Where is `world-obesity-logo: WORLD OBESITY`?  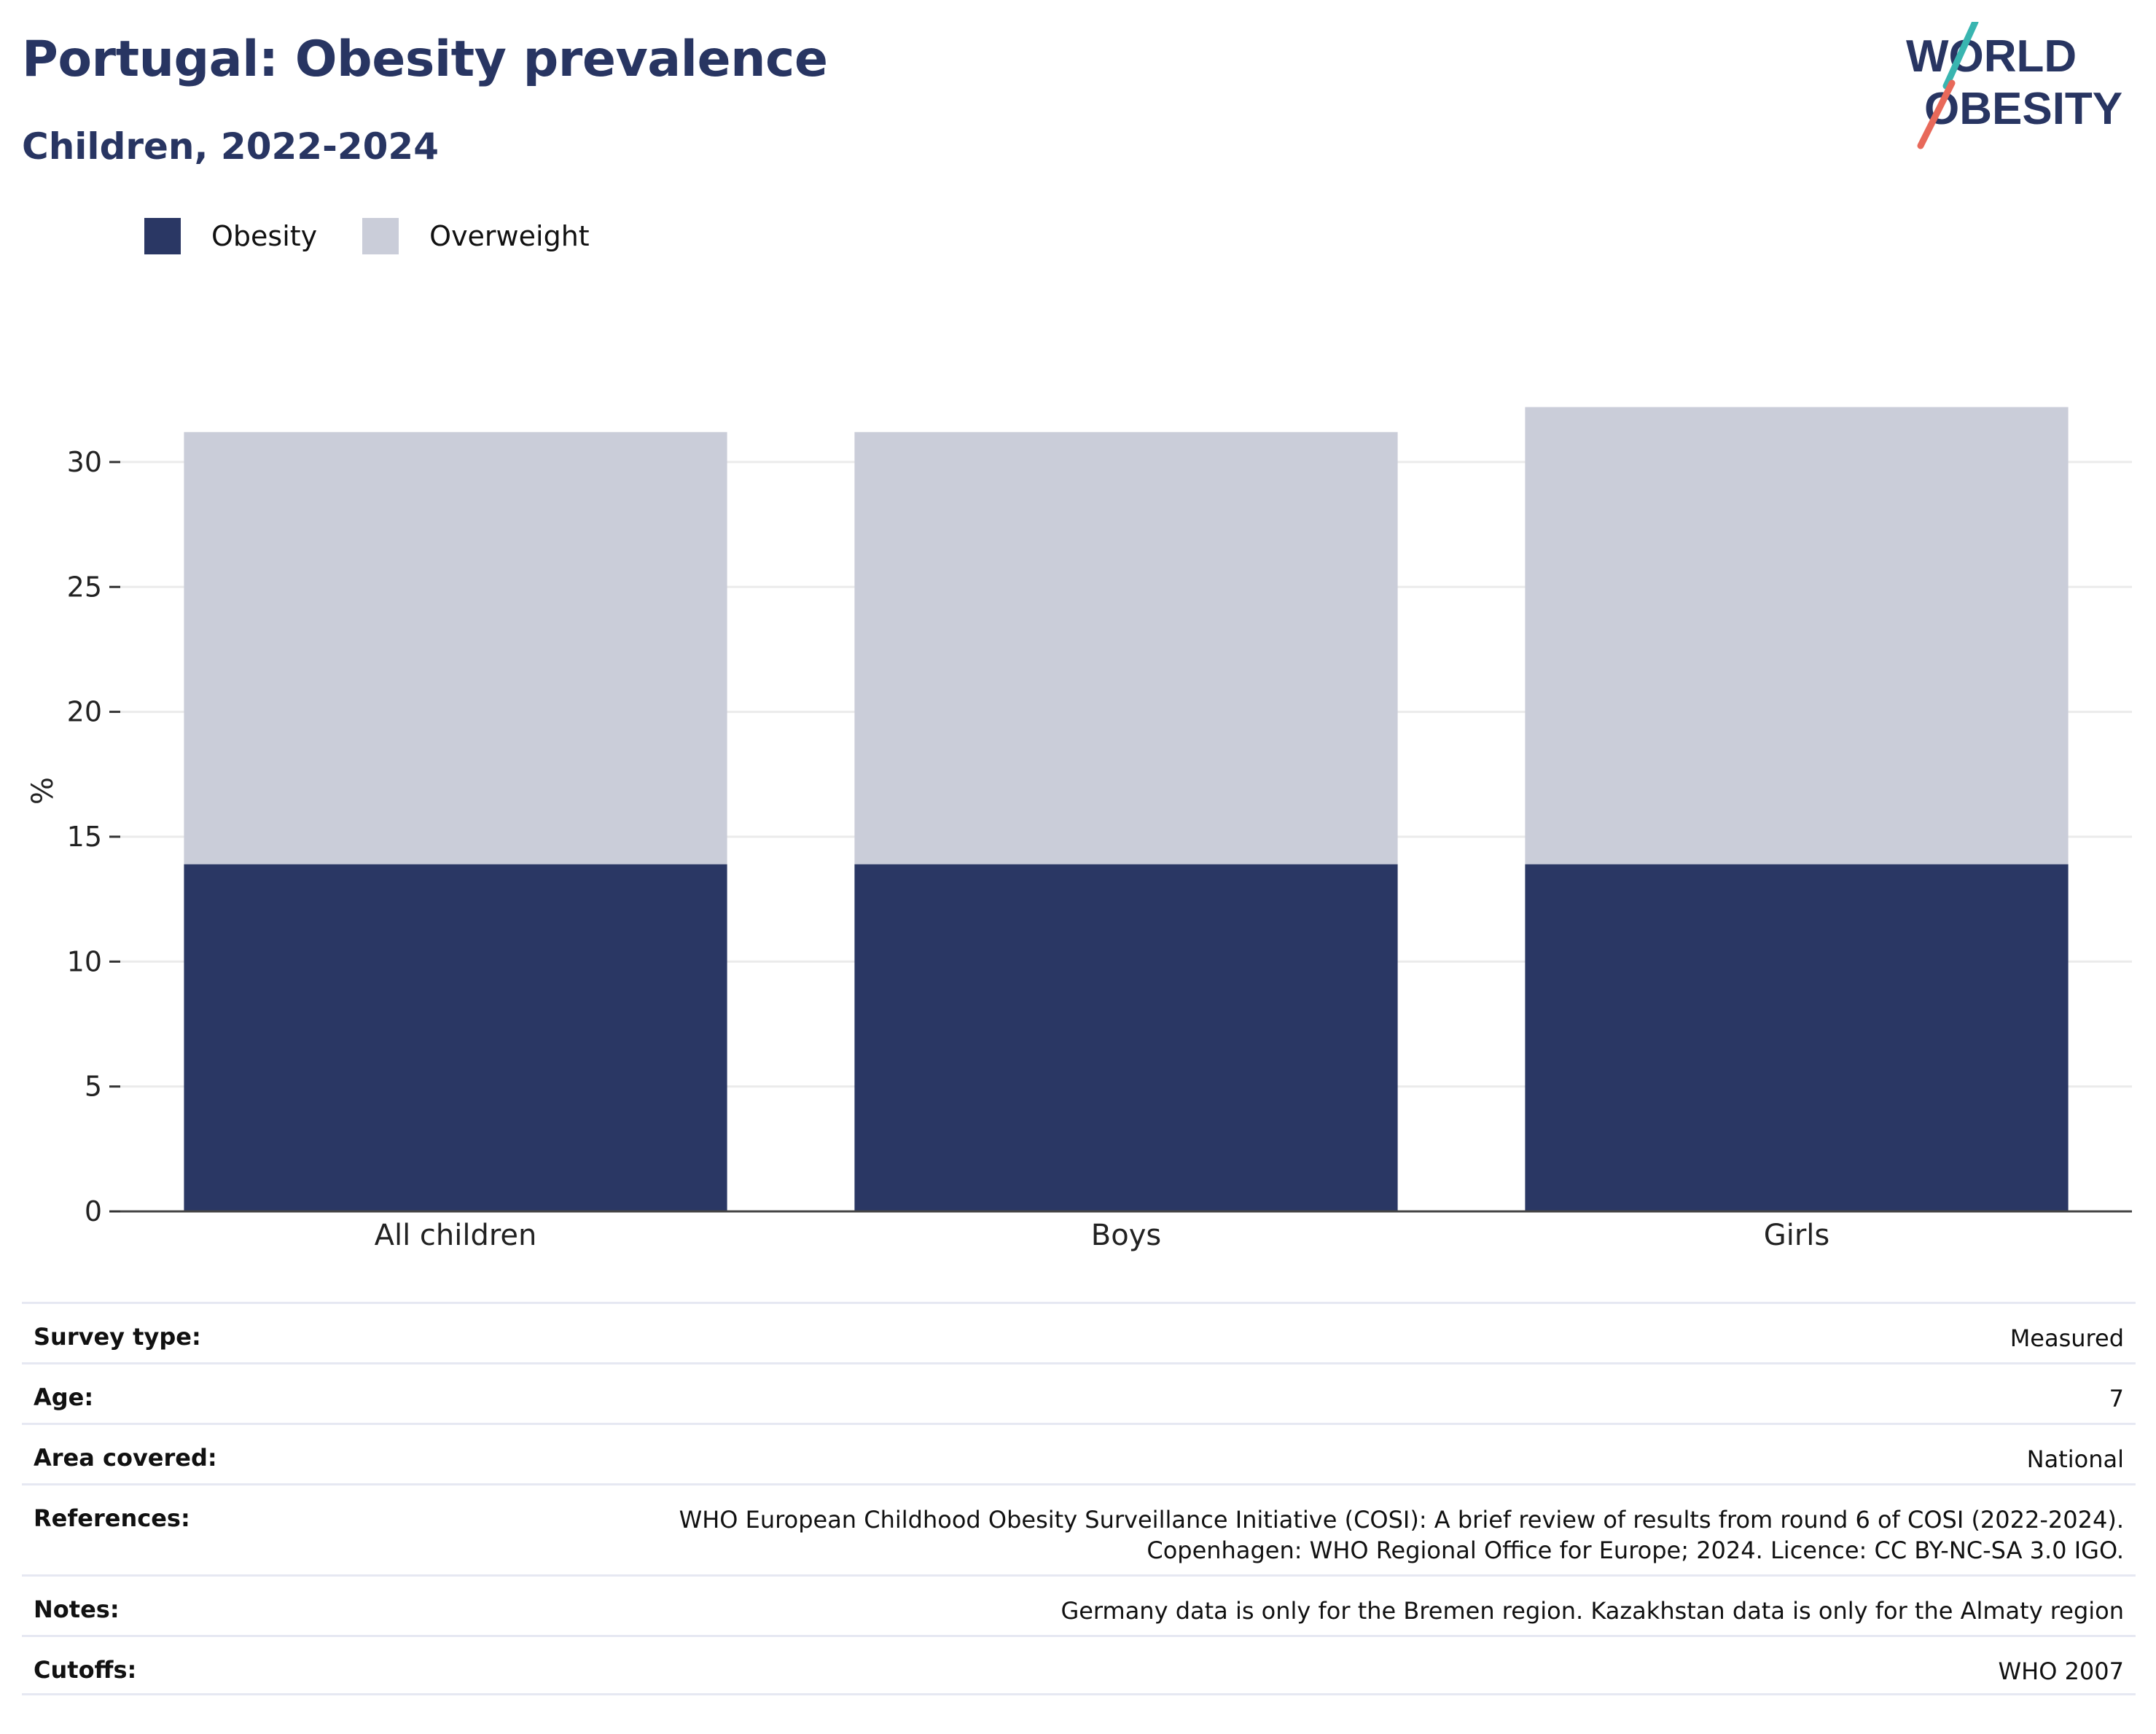
world-obesity-logo: WORLD OBESITY is located at coordinates (2014, 85).